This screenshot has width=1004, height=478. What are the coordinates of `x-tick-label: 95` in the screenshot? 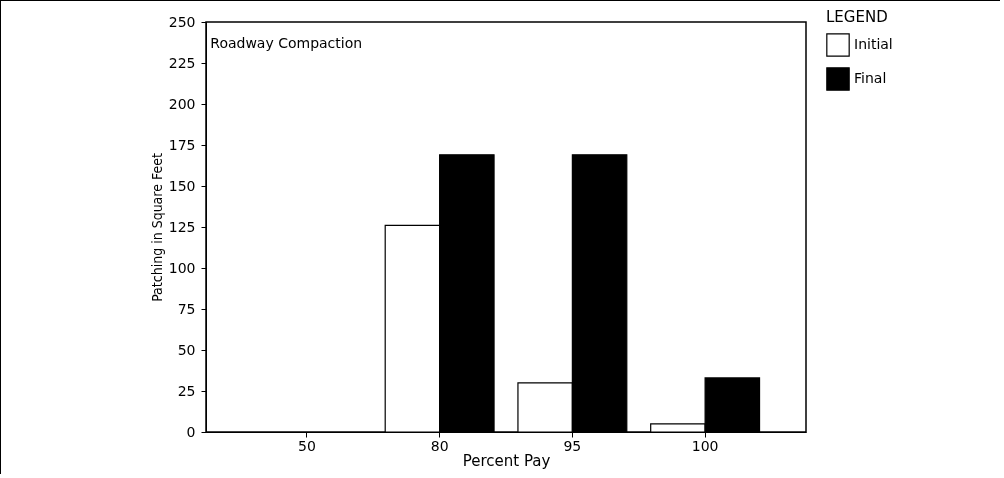 It's located at (572, 445).